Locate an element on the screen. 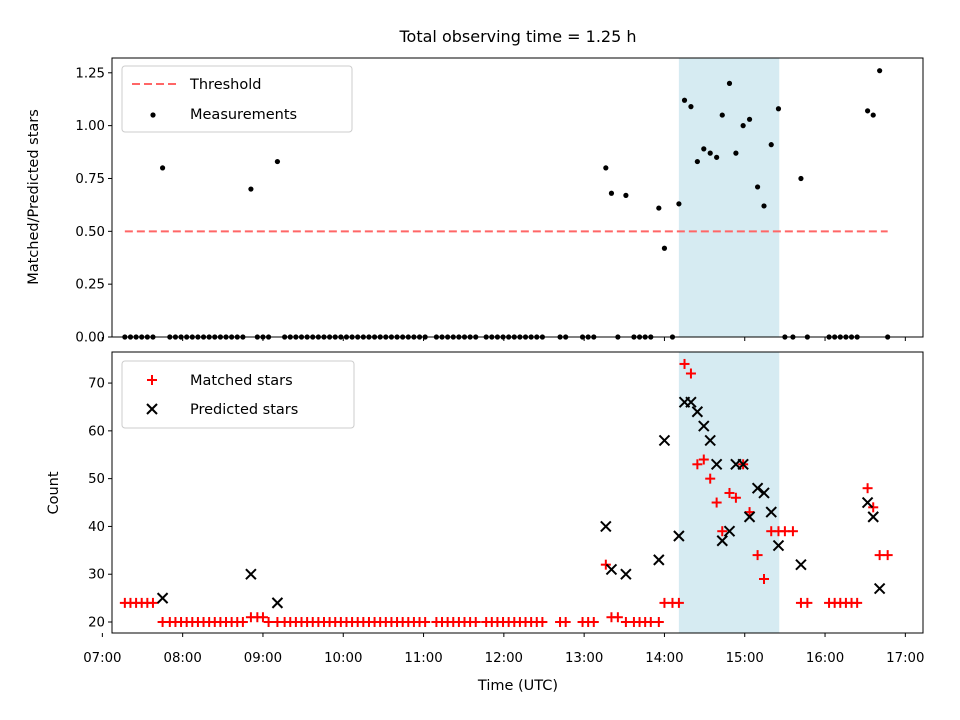 The image size is (960, 720). top-legend-box is located at coordinates (237, 99).